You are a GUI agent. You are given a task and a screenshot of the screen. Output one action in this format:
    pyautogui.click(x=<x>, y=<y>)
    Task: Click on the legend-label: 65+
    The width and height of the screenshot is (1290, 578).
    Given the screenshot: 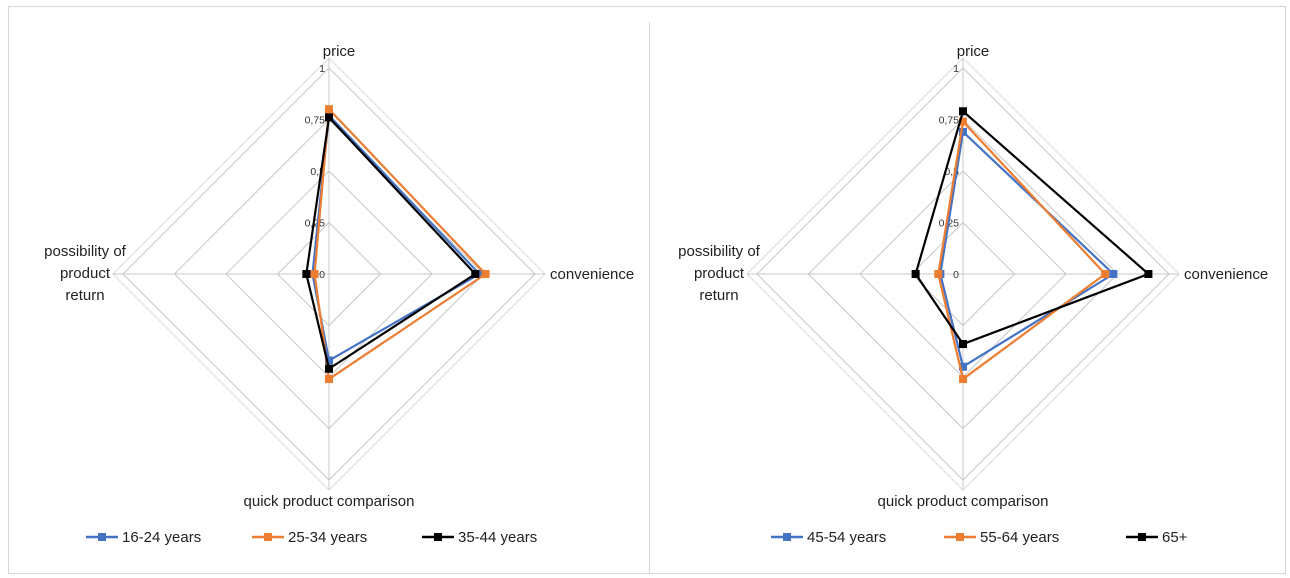 What is the action you would take?
    pyautogui.click(x=1175, y=537)
    